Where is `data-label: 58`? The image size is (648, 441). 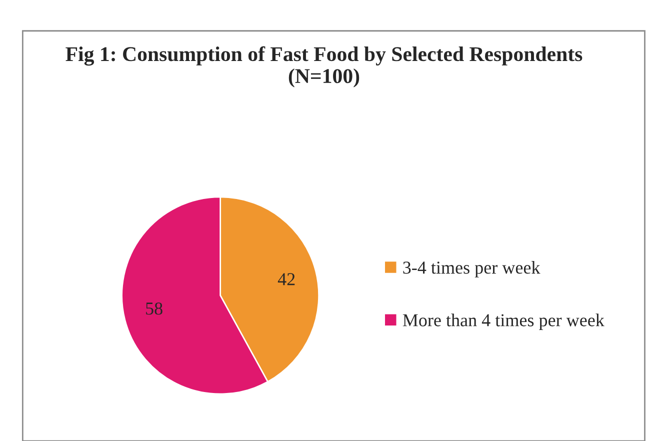
data-label: 58 is located at coordinates (154, 308).